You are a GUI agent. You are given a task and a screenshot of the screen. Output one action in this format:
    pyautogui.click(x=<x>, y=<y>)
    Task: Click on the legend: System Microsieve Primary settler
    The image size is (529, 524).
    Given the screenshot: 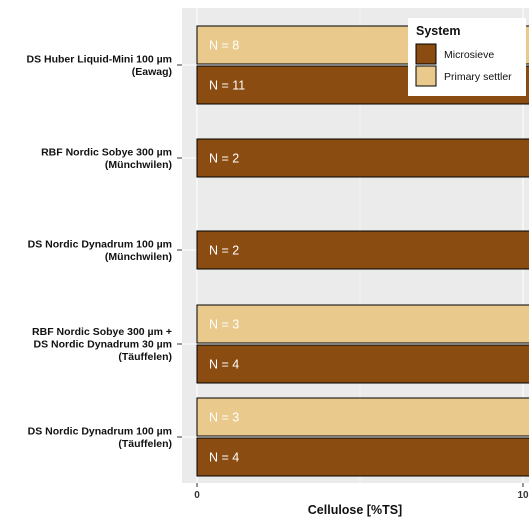 What is the action you would take?
    pyautogui.click(x=467, y=57)
    